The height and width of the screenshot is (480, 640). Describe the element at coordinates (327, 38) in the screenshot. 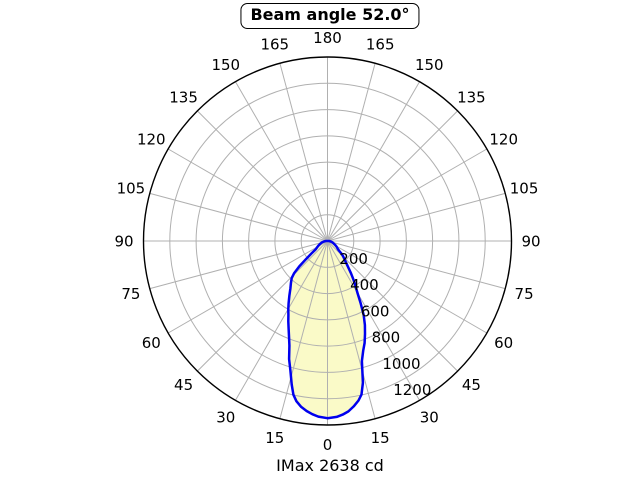

I see `angle-tick-label: 180` at that location.